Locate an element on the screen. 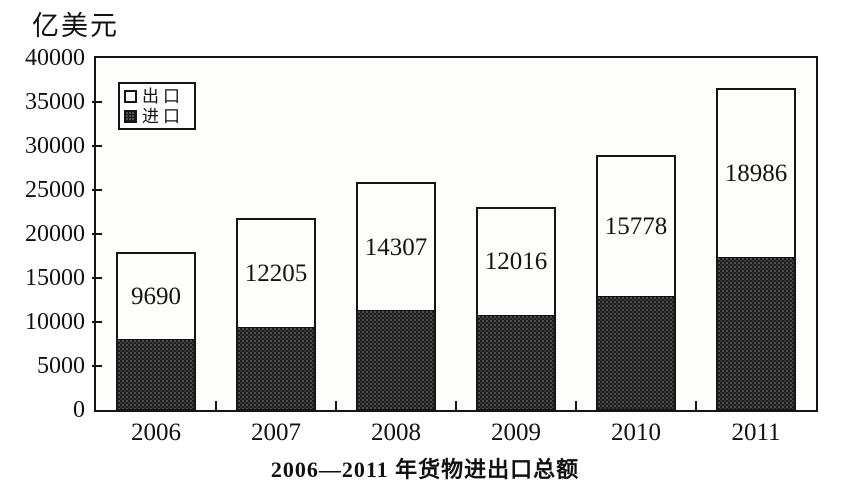  x-category-label: 2006 is located at coordinates (156, 432).